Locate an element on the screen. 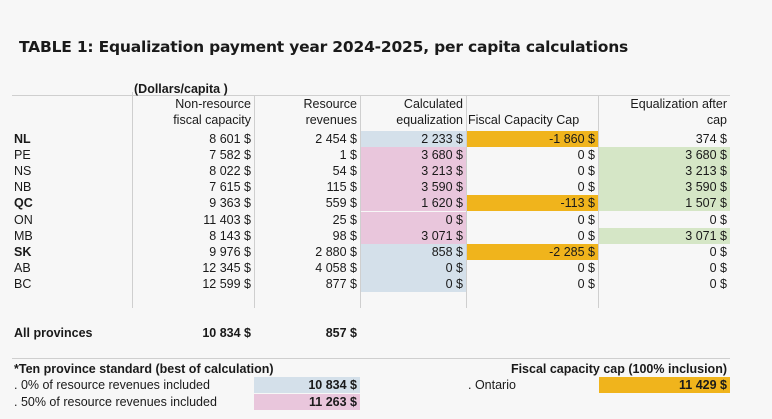 Image resolution: width=772 pixels, height=419 pixels. header-c4-line2: Fiscal Capacity Cap is located at coordinates (524, 120).